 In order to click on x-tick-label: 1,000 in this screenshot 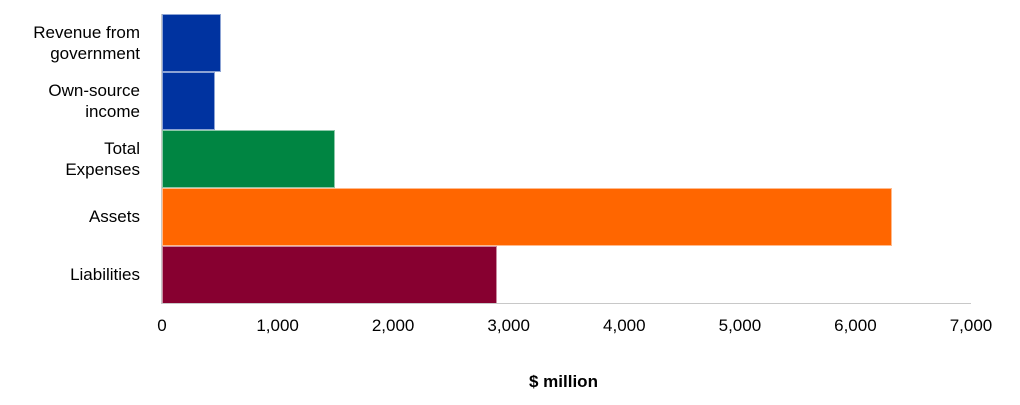, I will do `click(277, 325)`.